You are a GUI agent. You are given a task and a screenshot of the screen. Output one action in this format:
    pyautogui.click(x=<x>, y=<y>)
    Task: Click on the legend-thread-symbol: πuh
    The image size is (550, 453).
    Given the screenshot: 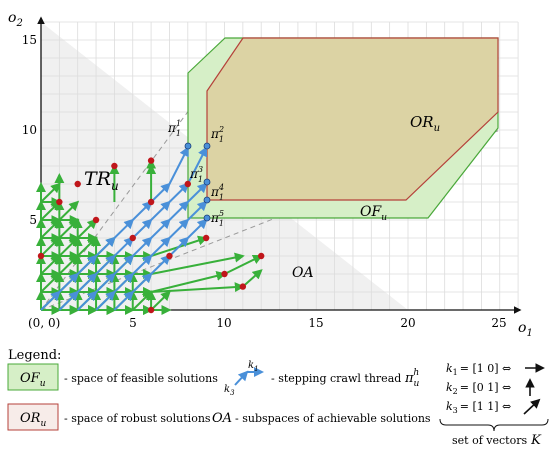 What is the action you would take?
    pyautogui.click(x=412, y=378)
    